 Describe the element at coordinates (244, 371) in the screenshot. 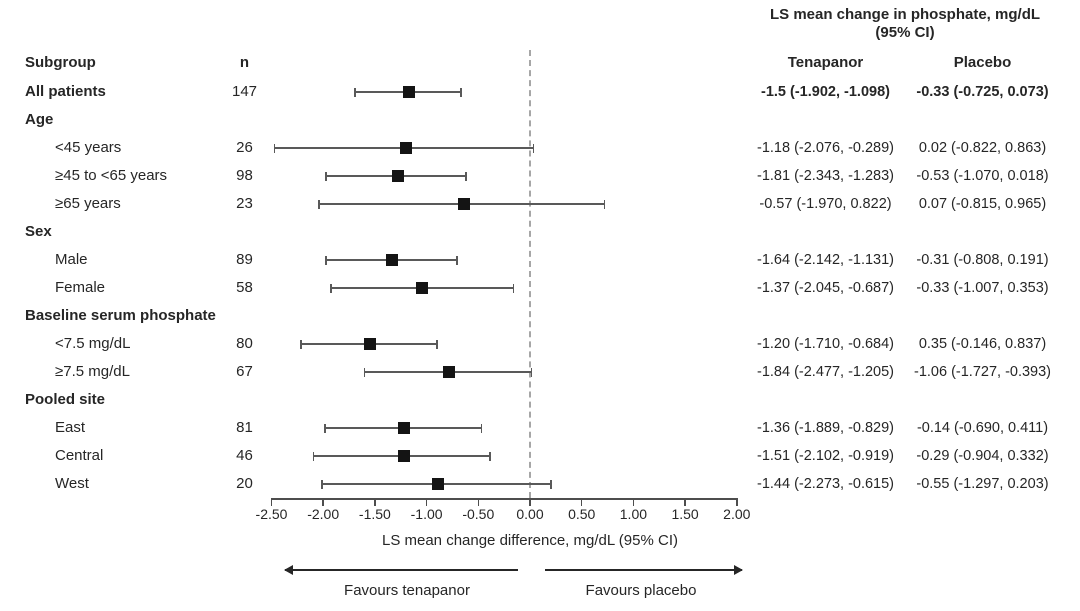

I see `row-n-value: 67` at that location.